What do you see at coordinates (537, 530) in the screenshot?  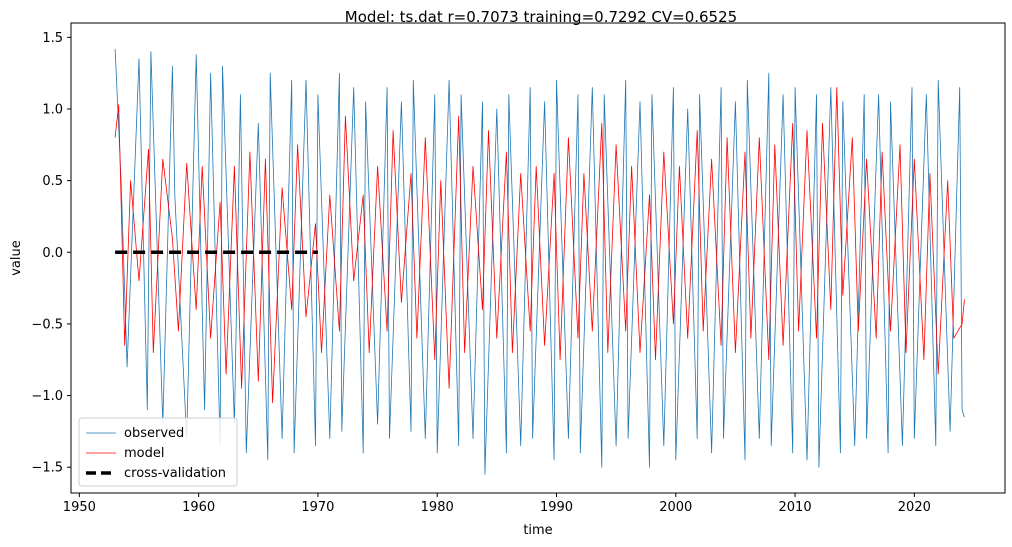 I see `x-axis-label: time` at bounding box center [537, 530].